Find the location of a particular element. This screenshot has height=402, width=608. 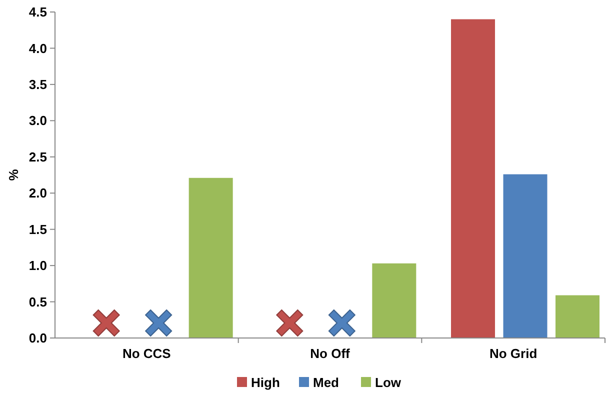

x-tick-label: No Grid is located at coordinates (513, 353).